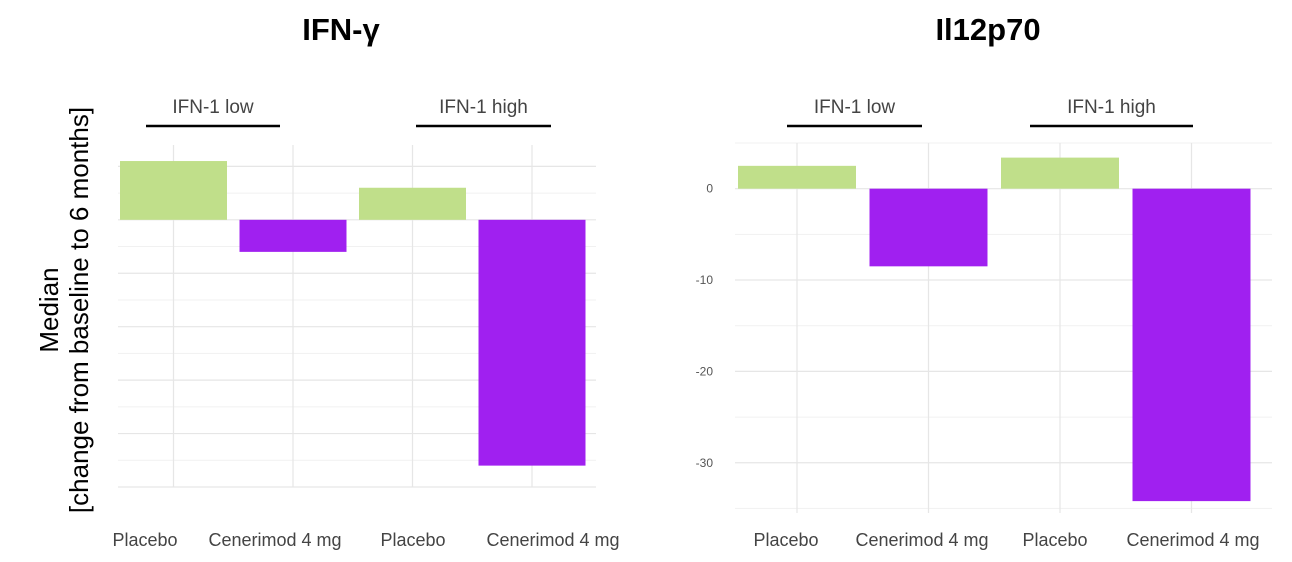 The height and width of the screenshot is (562, 1292). I want to click on y-axis-label-line1: Median, so click(49, 309).